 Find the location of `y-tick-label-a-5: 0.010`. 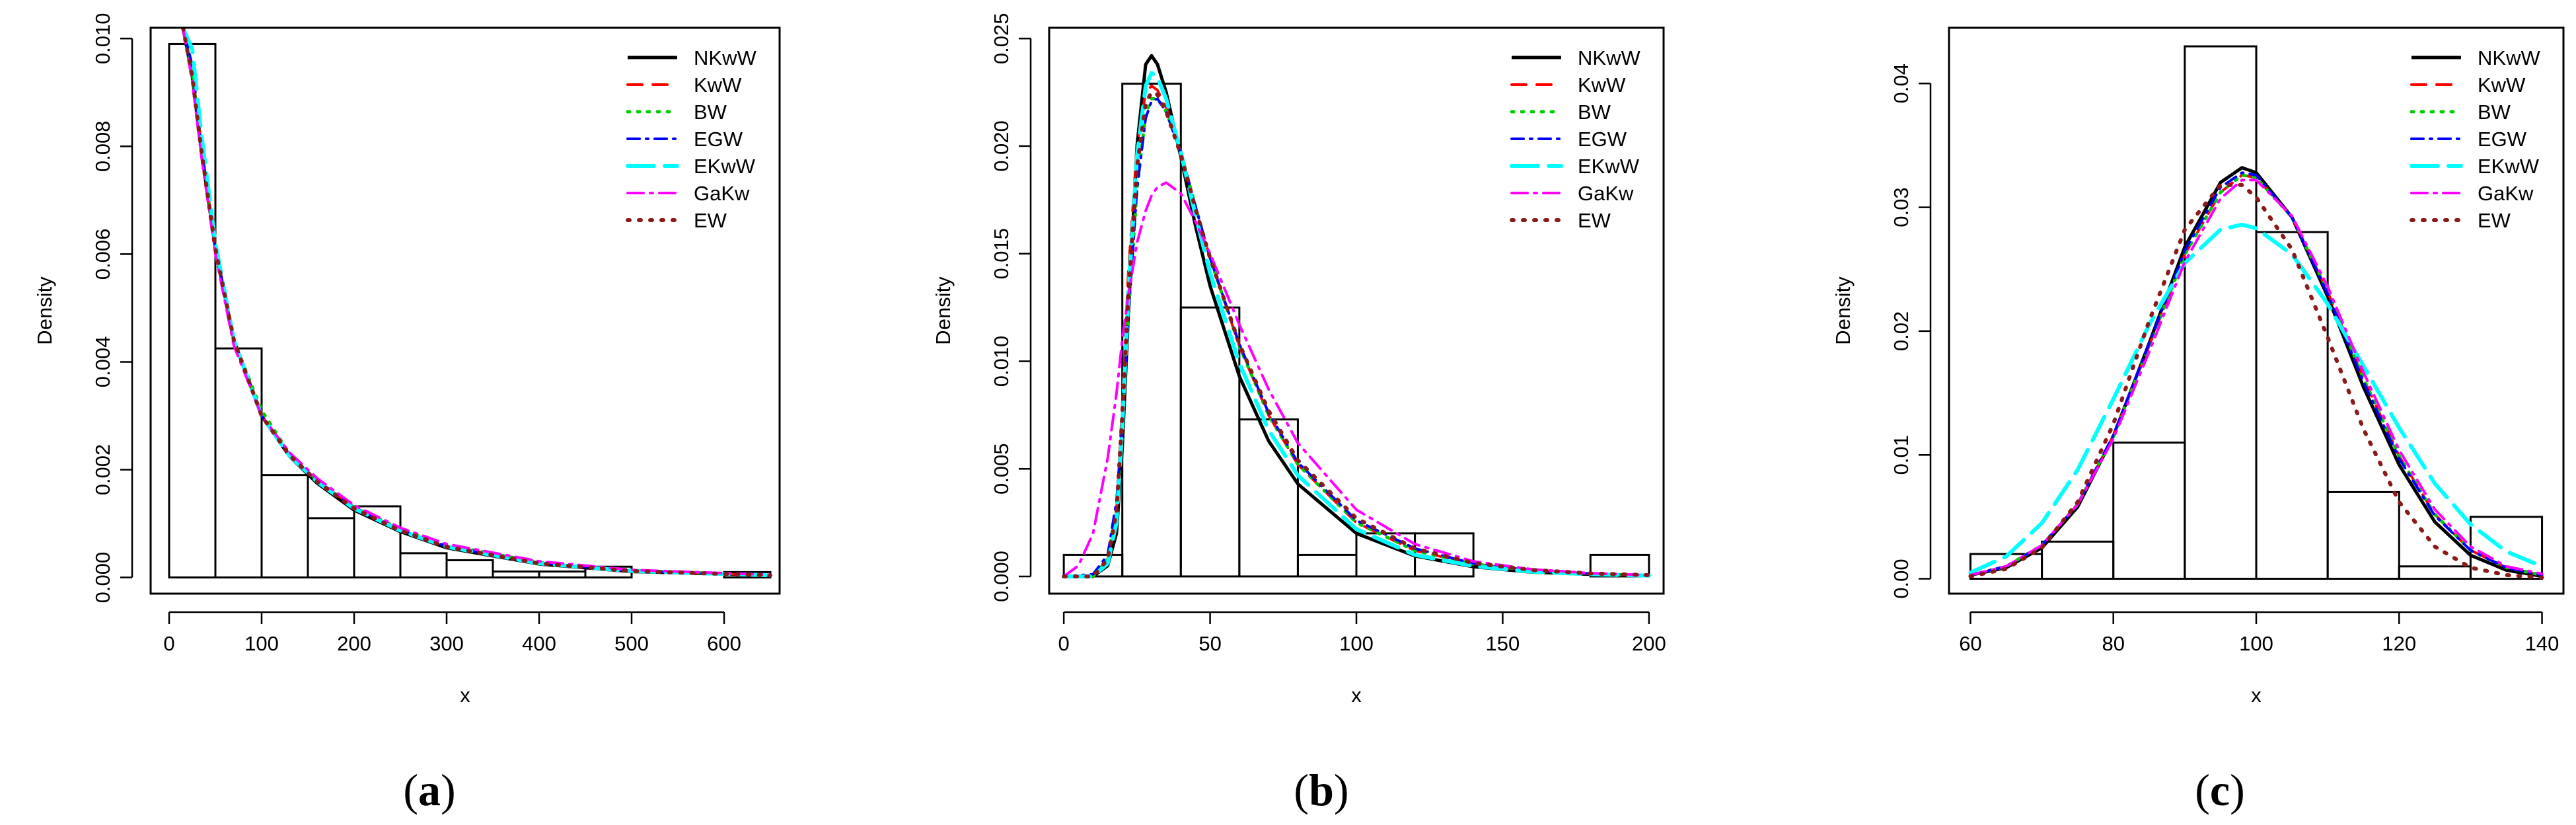

y-tick-label-a-5: 0.010 is located at coordinates (102, 39).